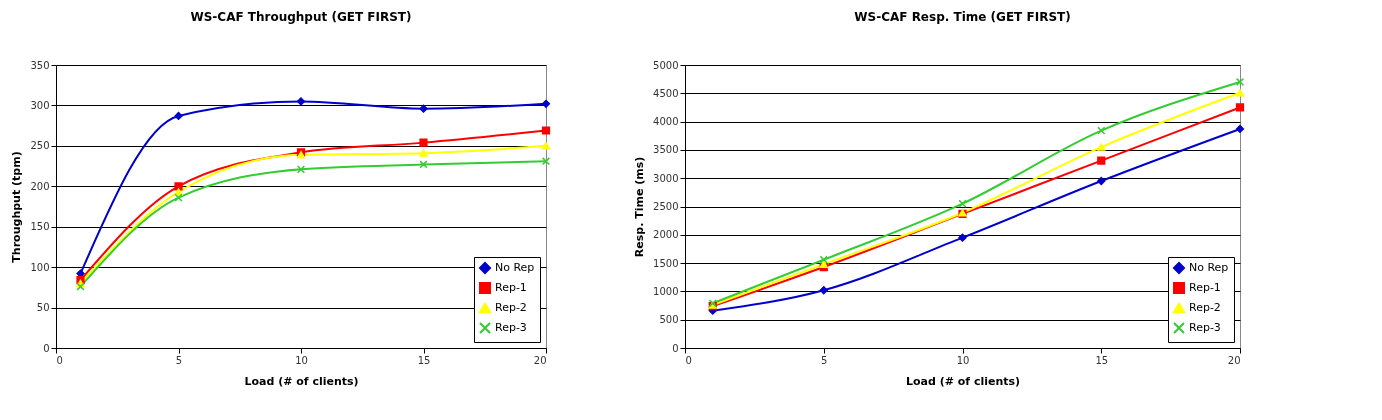 The image size is (1382, 420). Describe the element at coordinates (666, 65) in the screenshot. I see `y-tick-label: 5000` at that location.